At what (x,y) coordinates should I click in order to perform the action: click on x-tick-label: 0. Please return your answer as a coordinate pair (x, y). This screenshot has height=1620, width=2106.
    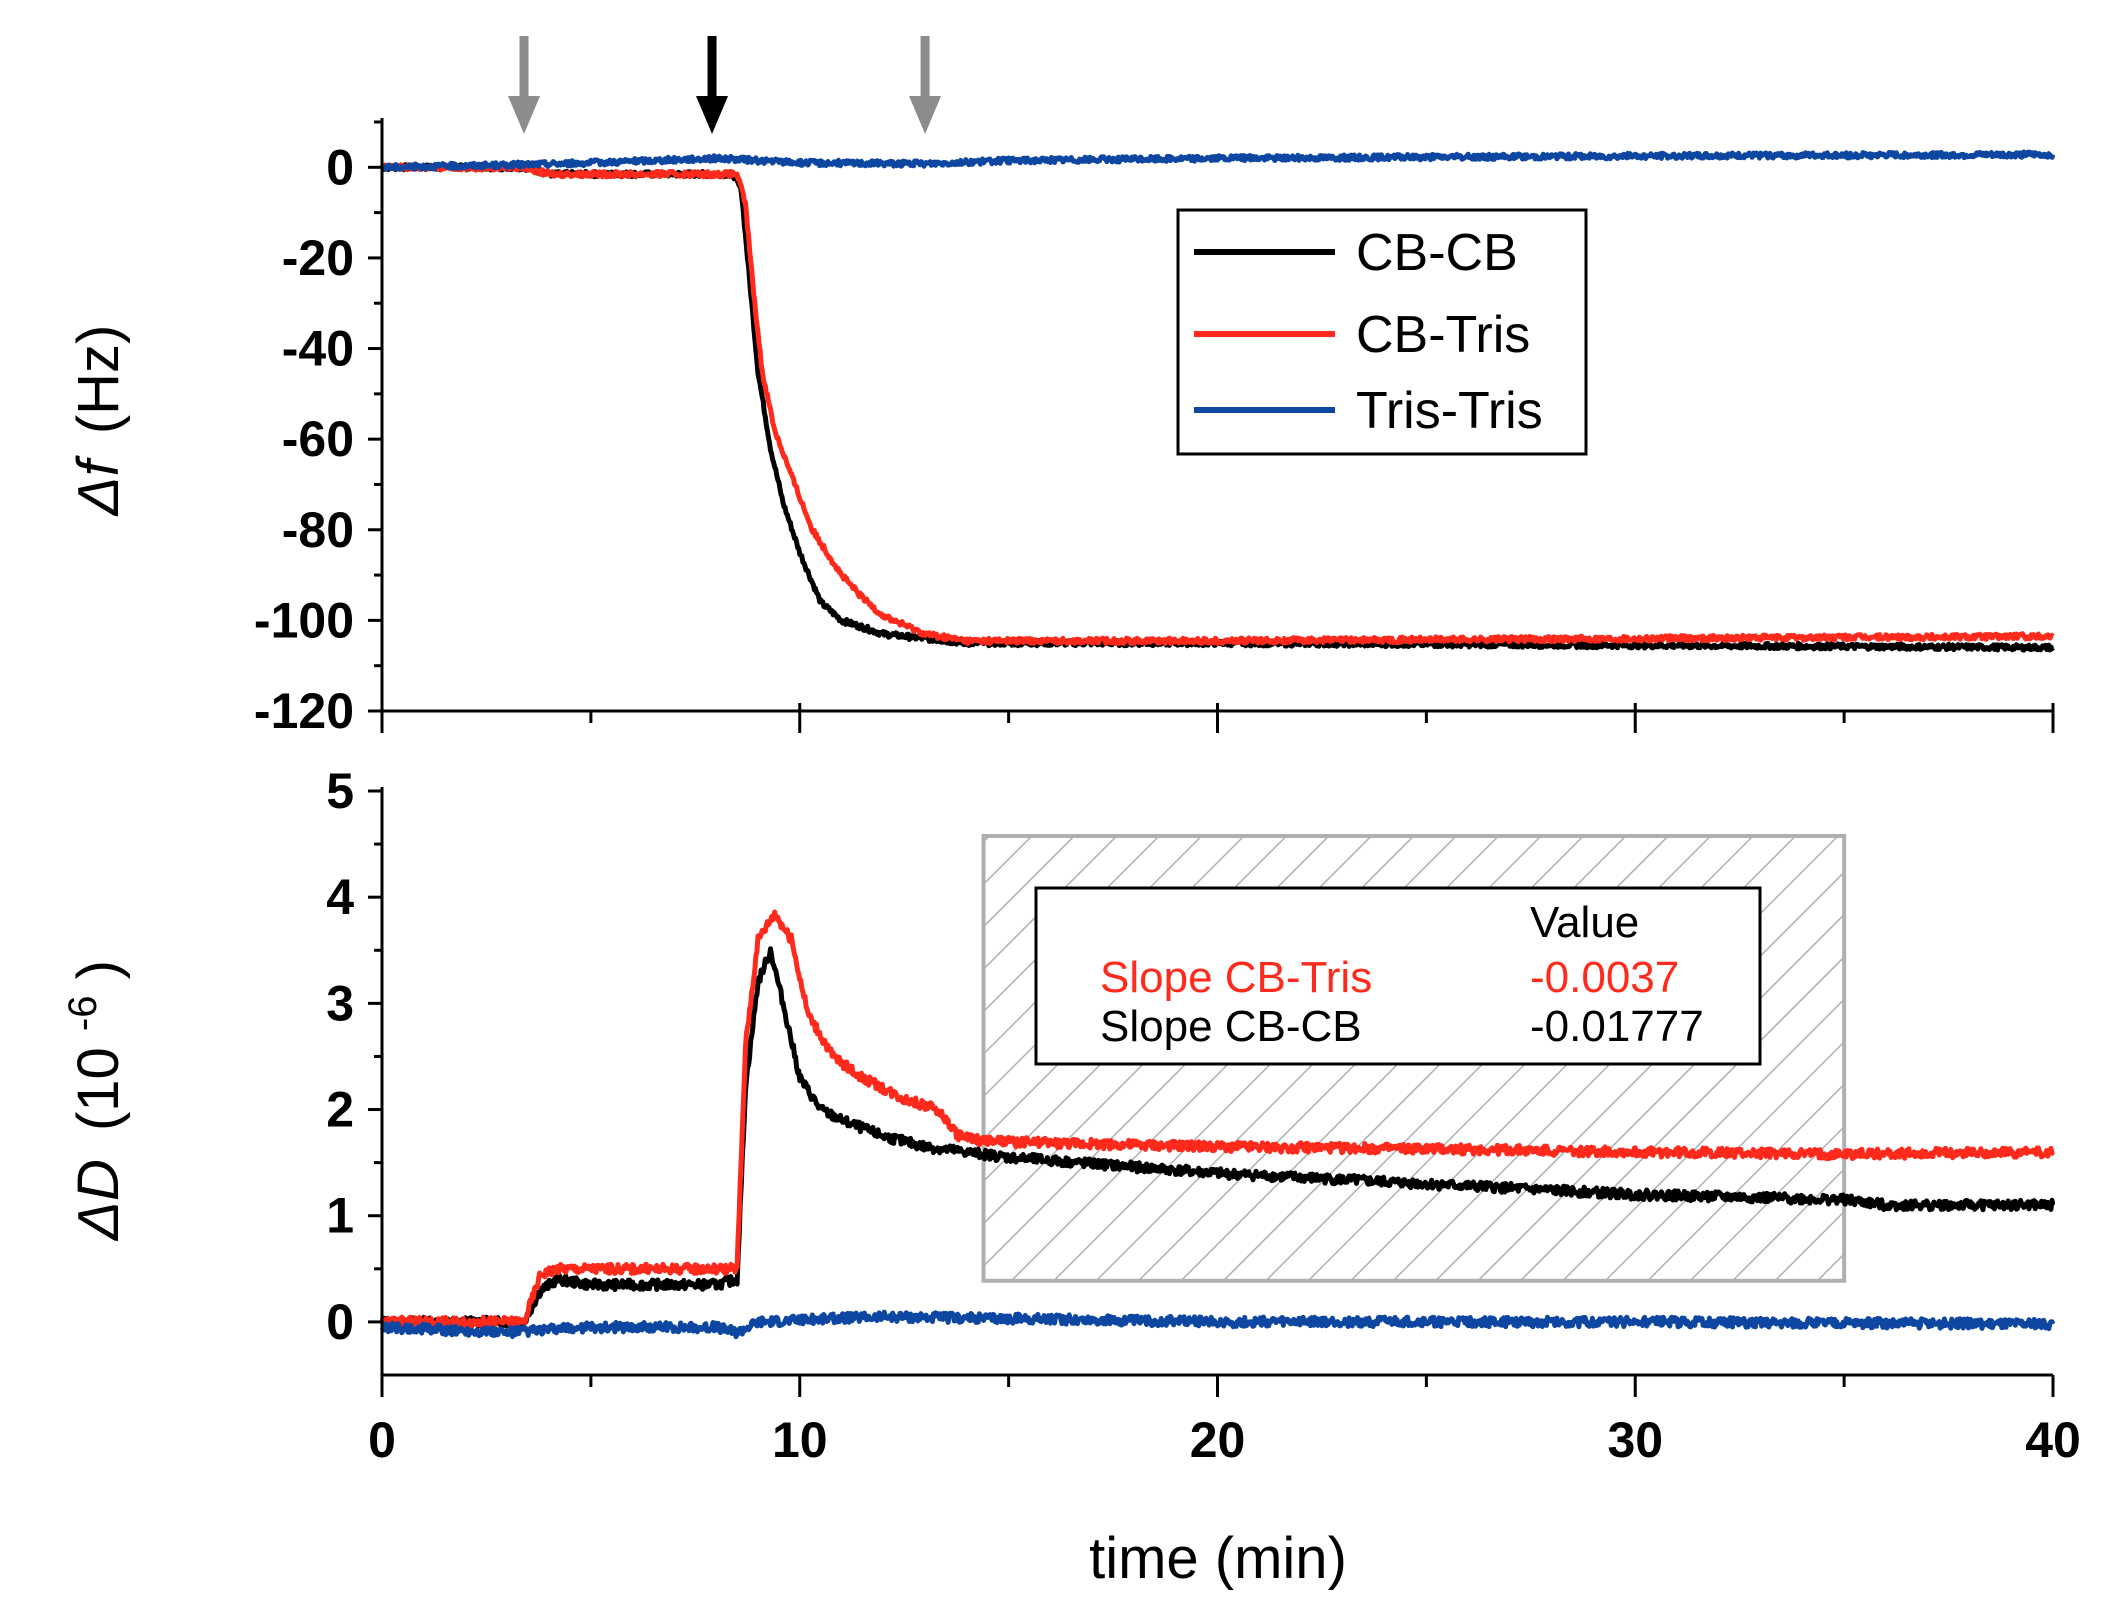
    Looking at the image, I should click on (382, 1440).